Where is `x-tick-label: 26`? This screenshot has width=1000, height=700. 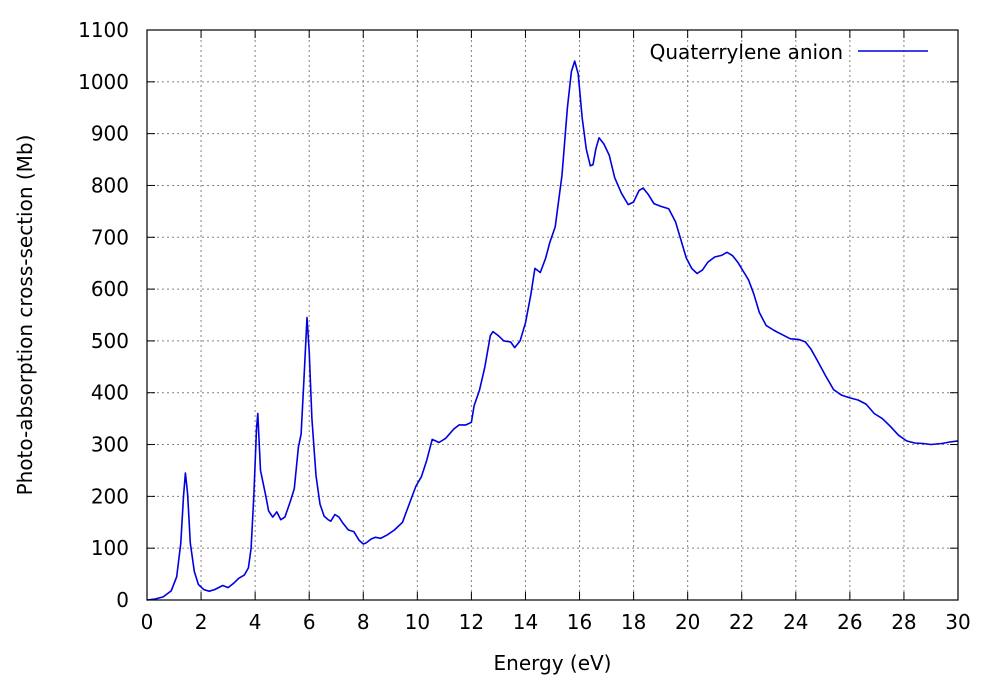
x-tick-label: 26 is located at coordinates (849, 622).